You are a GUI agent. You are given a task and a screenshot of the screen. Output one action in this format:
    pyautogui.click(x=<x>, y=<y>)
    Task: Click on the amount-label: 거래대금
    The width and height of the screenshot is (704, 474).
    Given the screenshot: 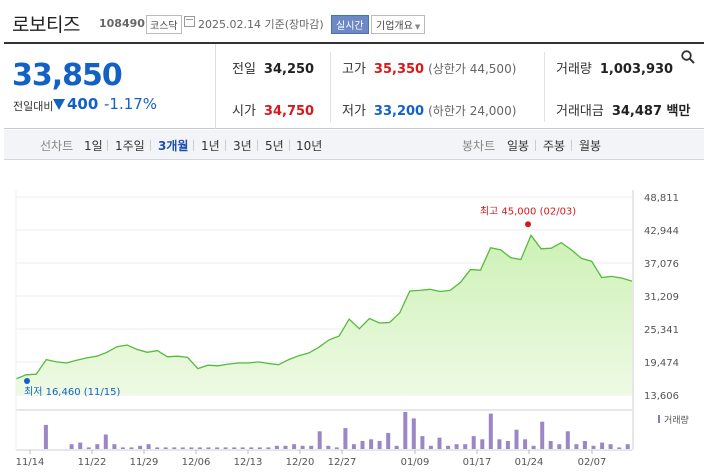 What is the action you would take?
    pyautogui.click(x=580, y=111)
    